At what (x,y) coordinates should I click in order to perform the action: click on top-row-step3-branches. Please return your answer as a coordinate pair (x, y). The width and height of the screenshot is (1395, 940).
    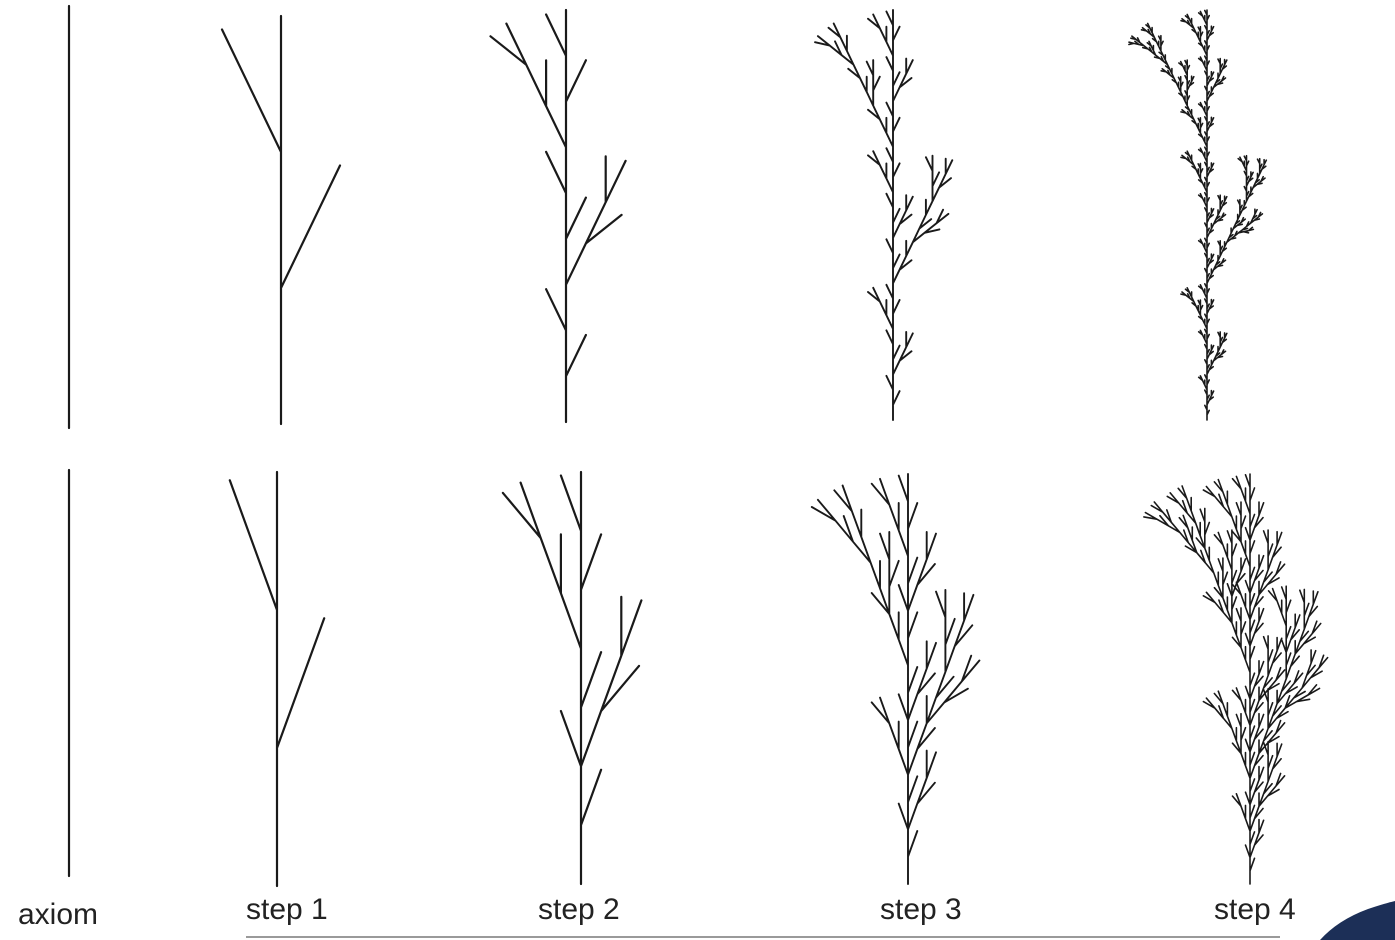
    Looking at the image, I should click on (884, 215).